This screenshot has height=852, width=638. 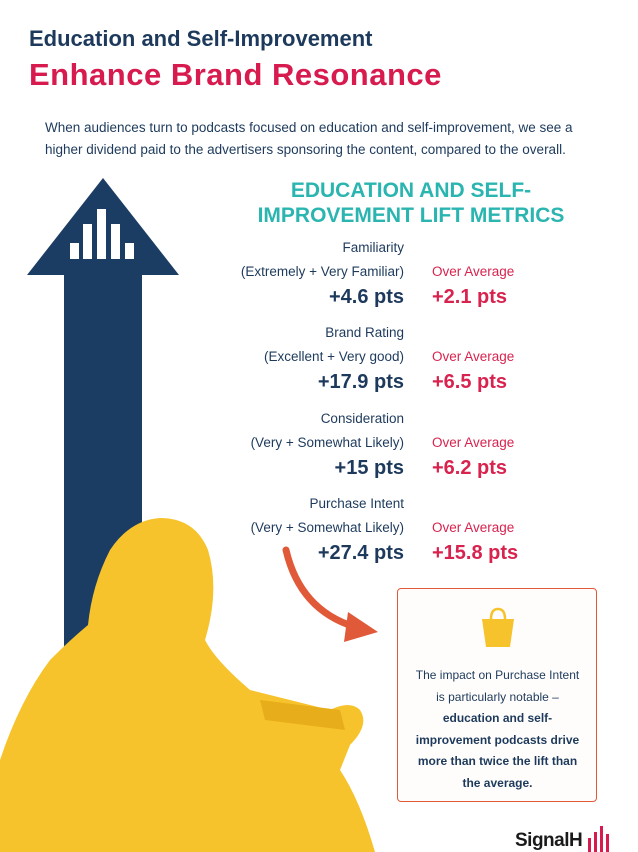 I want to click on title: Enhance Brand Resonance, so click(x=235, y=74).